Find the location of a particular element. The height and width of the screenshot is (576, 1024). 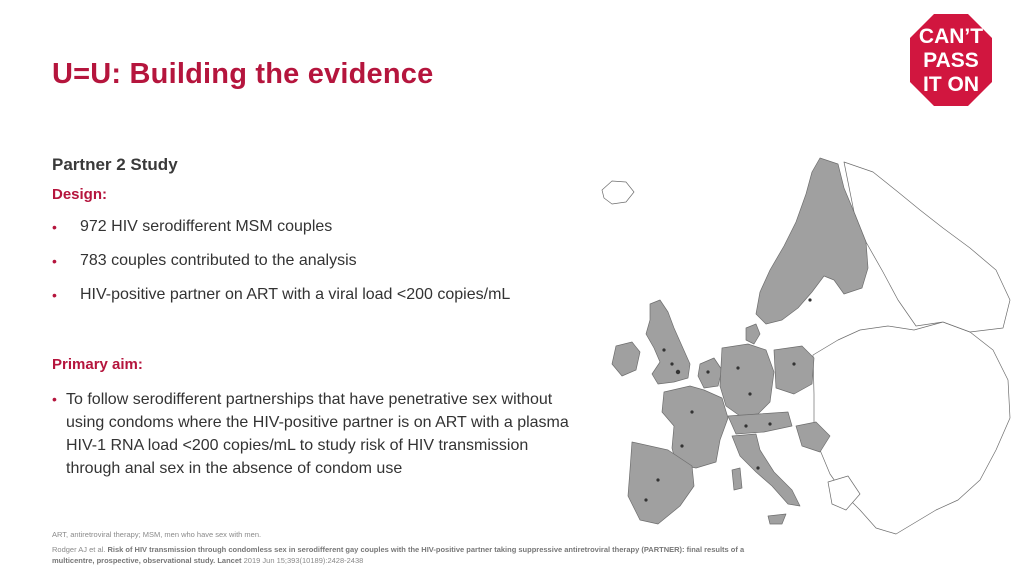

map-iceland is located at coordinates (618, 192).